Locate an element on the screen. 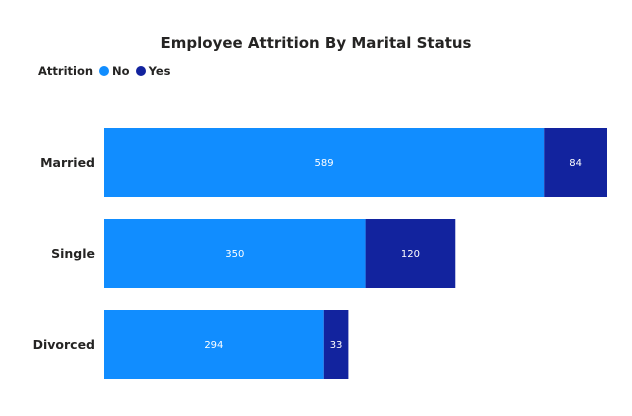 The width and height of the screenshot is (632, 416). legend-swatch-yes is located at coordinates (140, 71).